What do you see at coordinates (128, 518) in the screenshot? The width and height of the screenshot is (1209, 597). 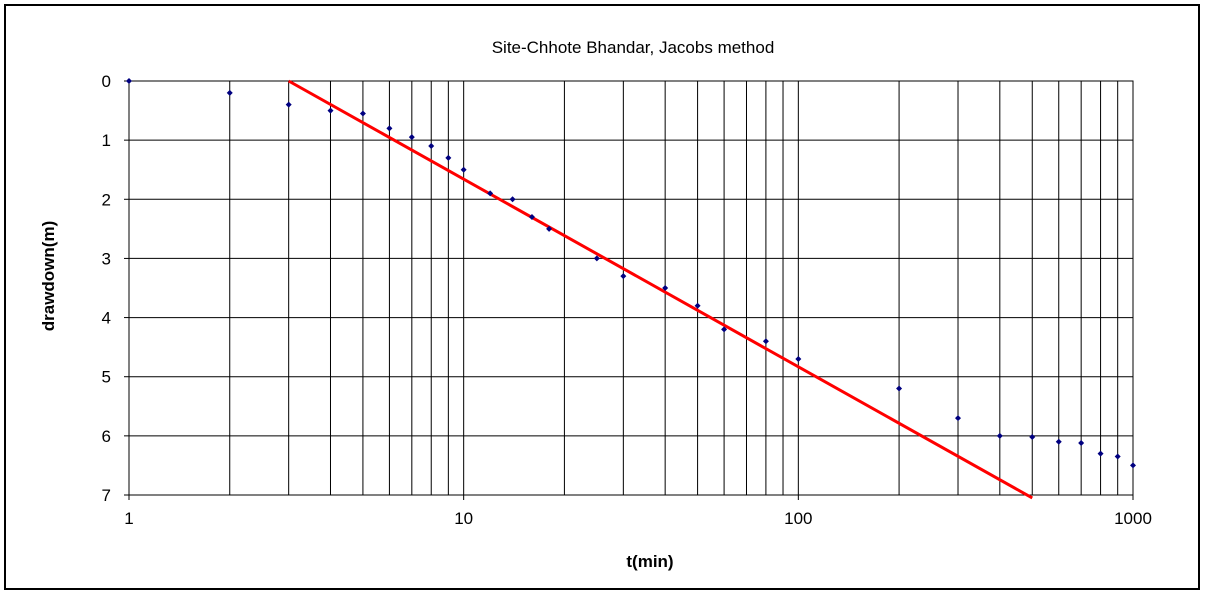 I see `x-tick-label: 1` at bounding box center [128, 518].